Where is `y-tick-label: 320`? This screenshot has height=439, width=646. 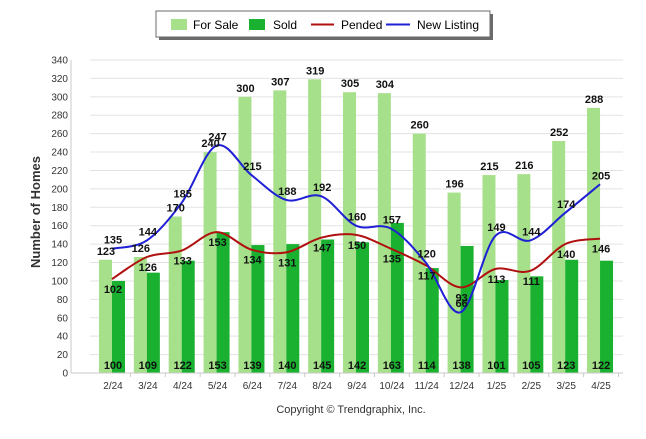
y-tick-label: 320 is located at coordinates (59, 79).